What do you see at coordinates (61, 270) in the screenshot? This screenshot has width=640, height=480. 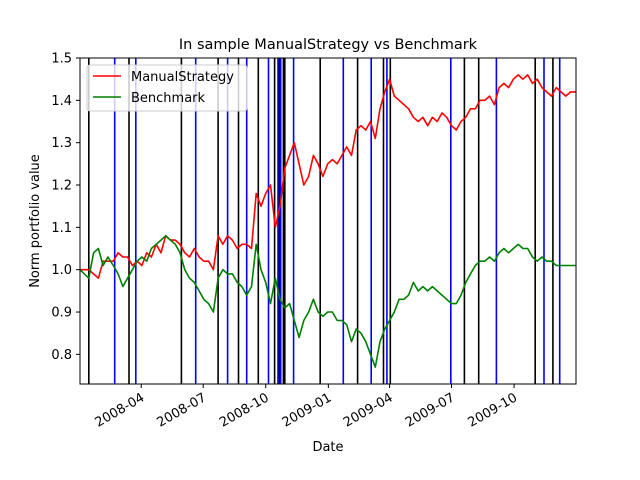 I see `y-tick-label: 1.0` at bounding box center [61, 270].